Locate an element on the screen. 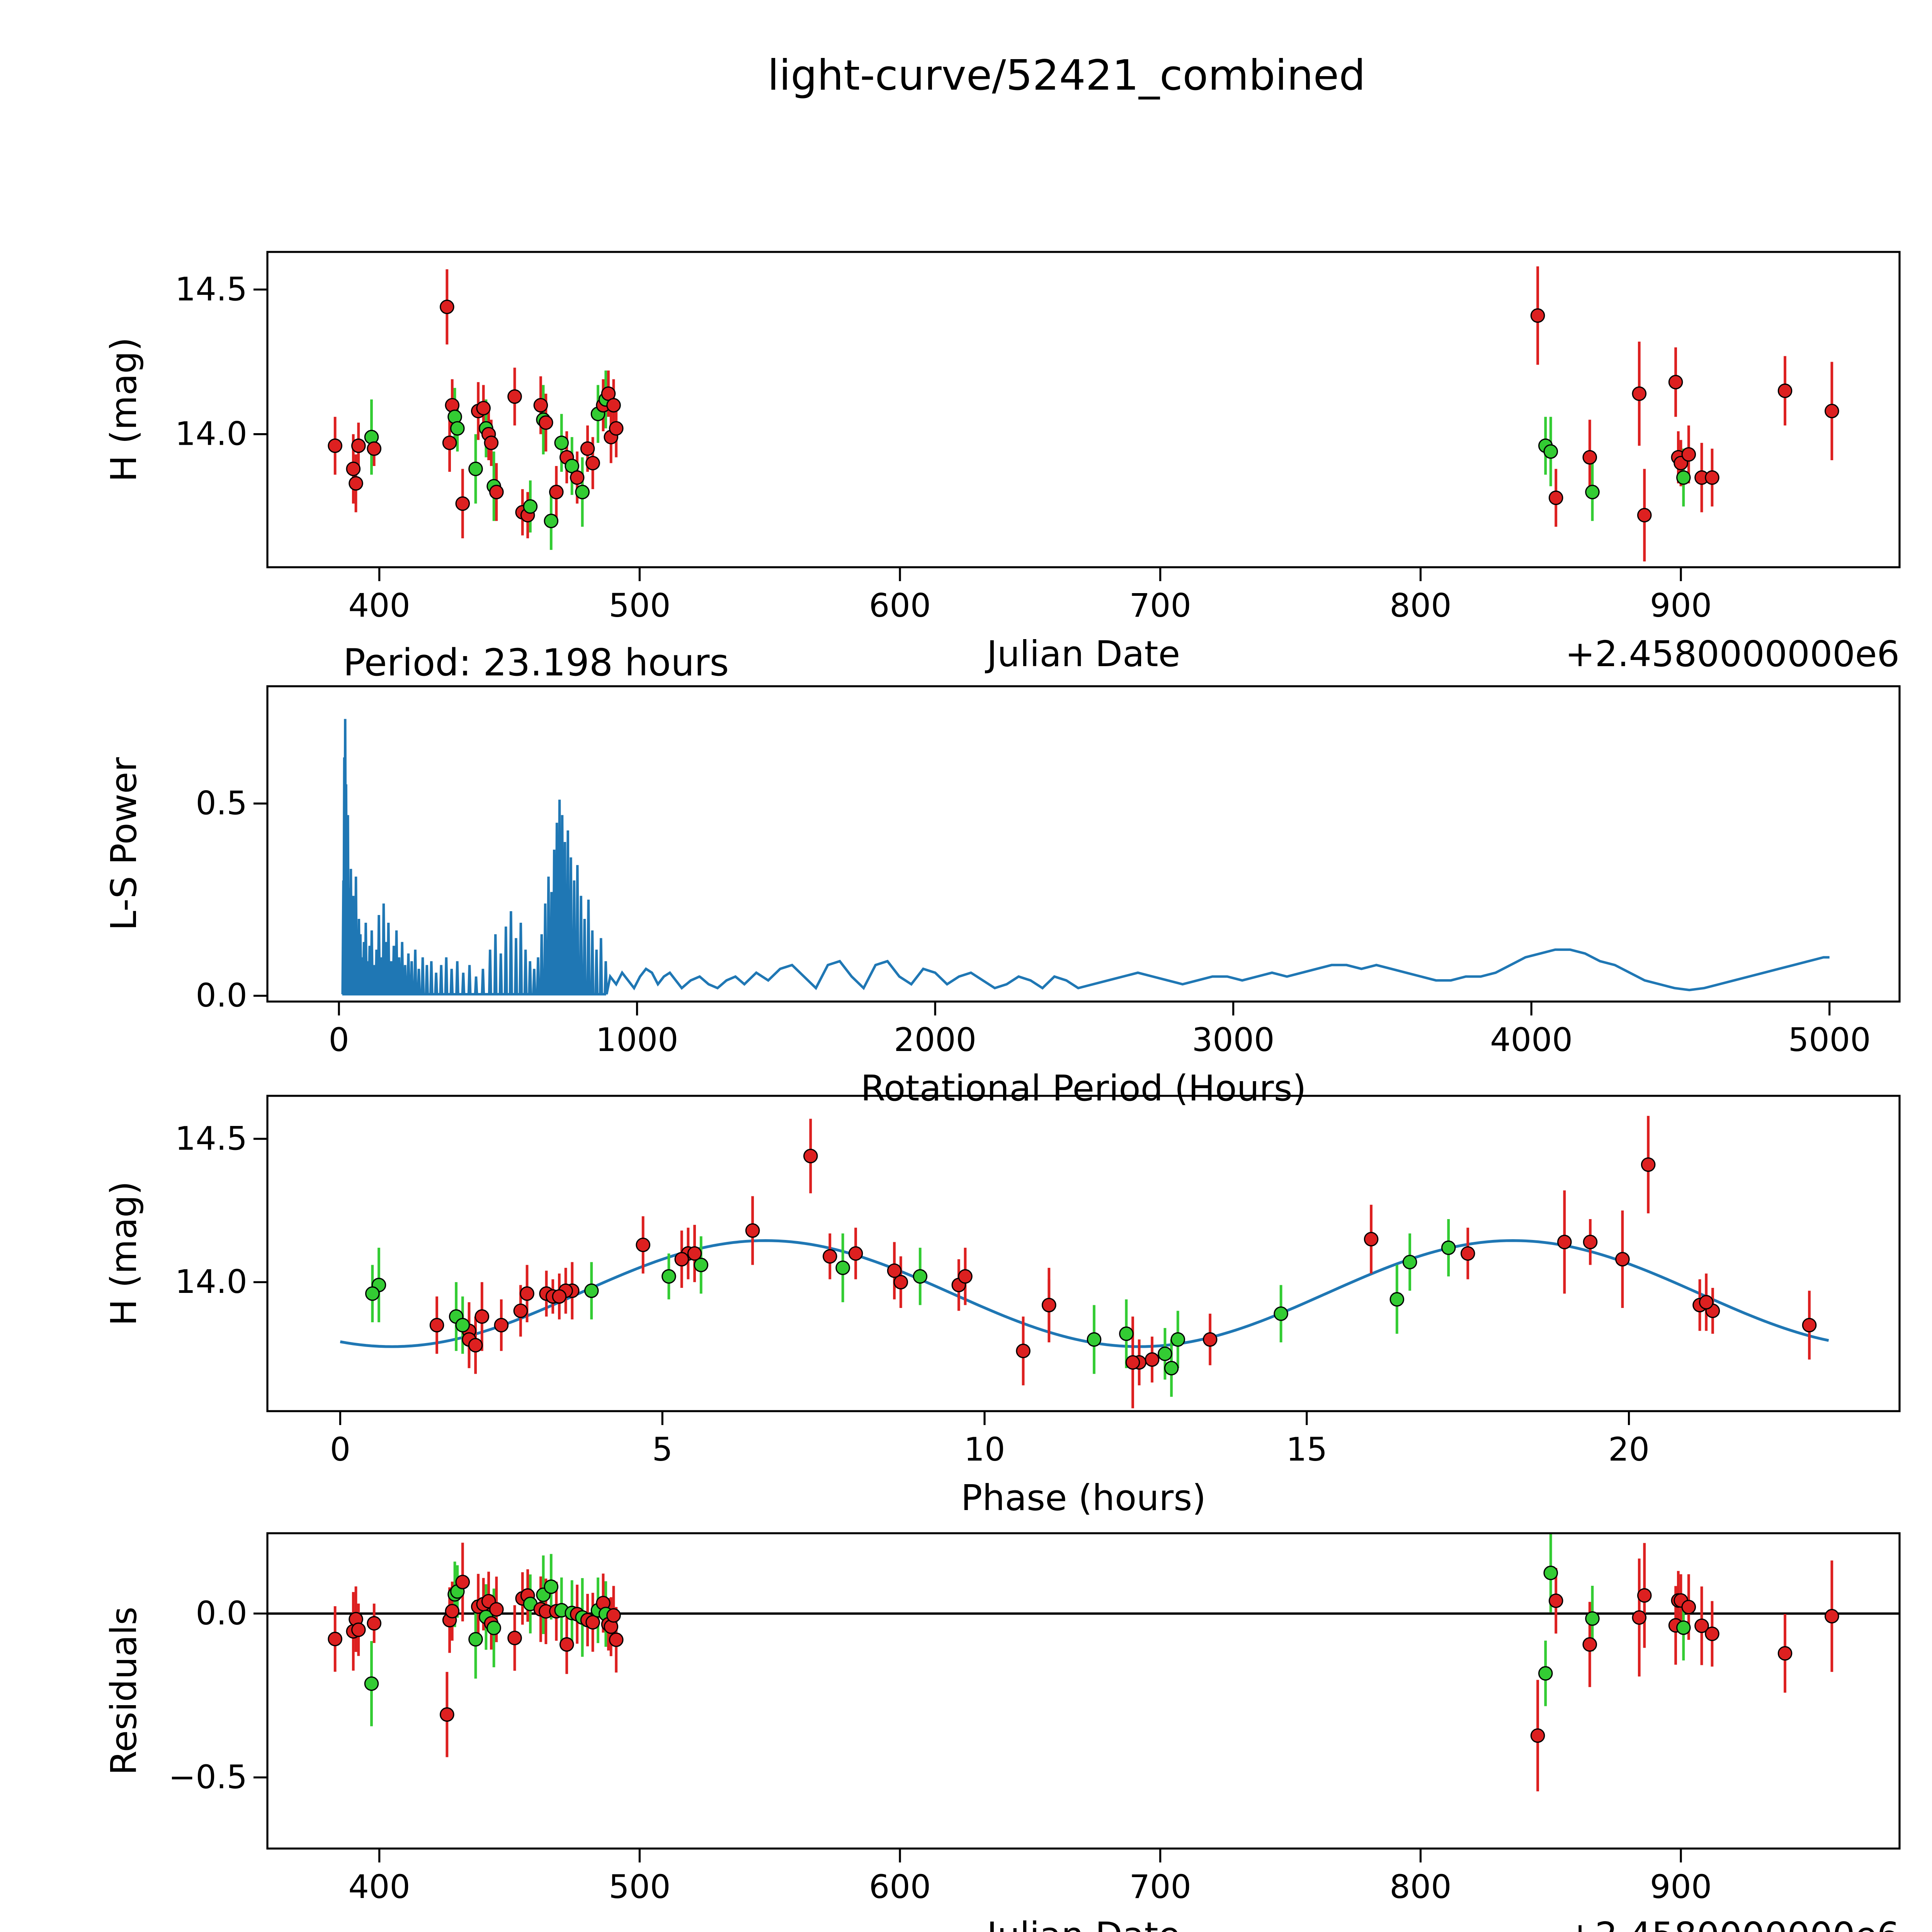 The width and height of the screenshot is (1932, 1932). y-tick-label: 0.0 is located at coordinates (221, 995).